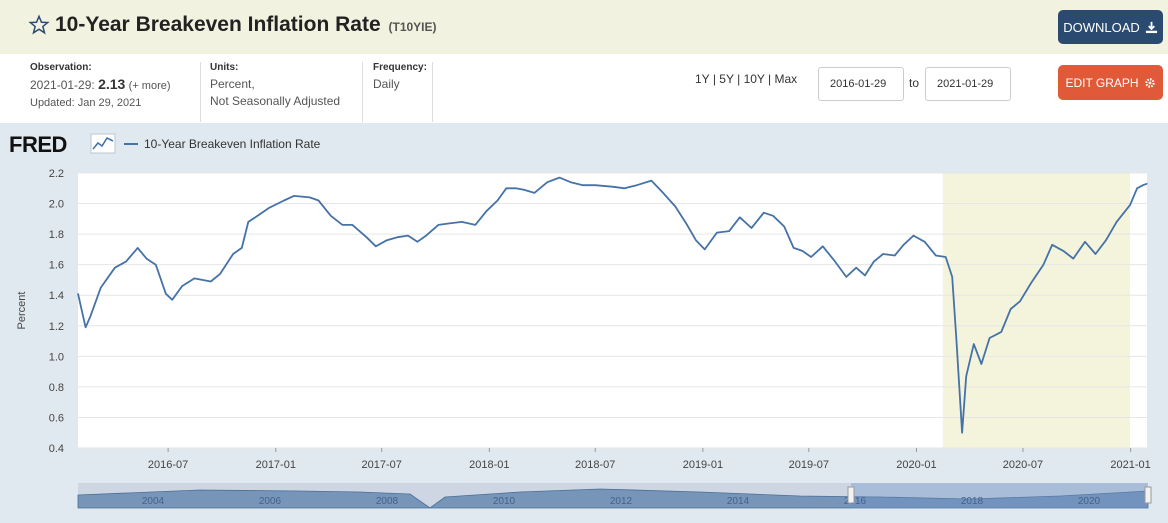  I want to click on y-tick-label: 1.0, so click(56, 357).